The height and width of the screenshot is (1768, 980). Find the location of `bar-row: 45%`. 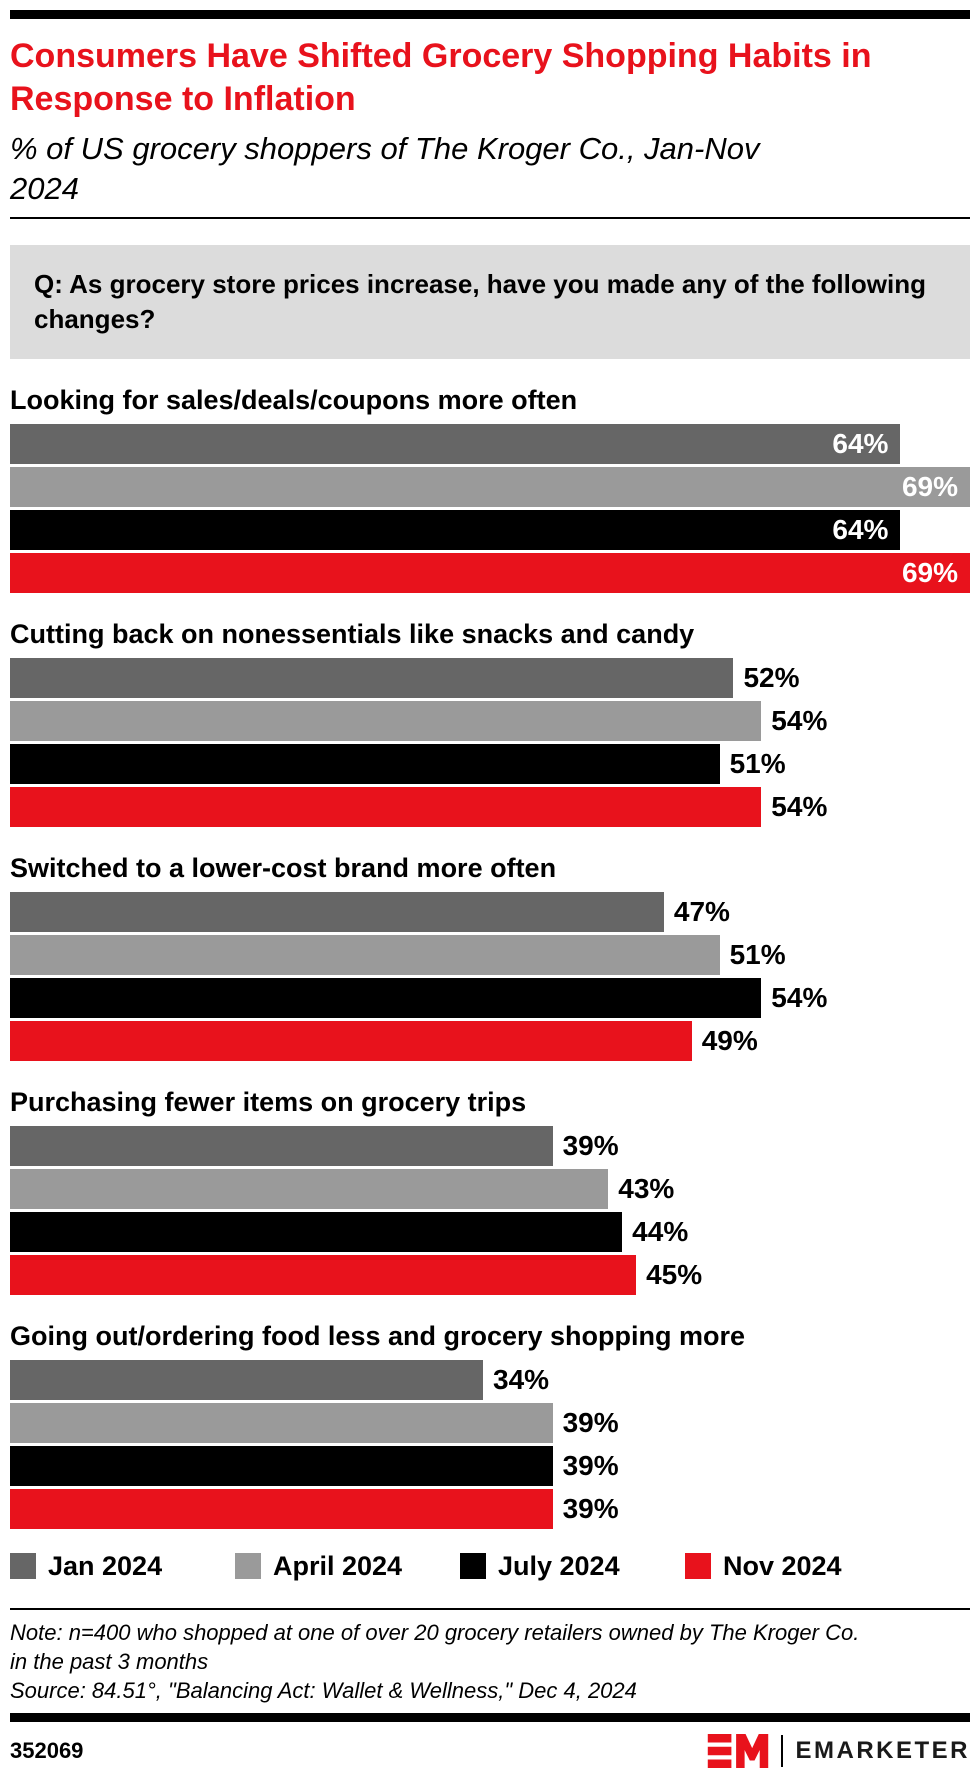

bar-row: 45% is located at coordinates (490, 1274).